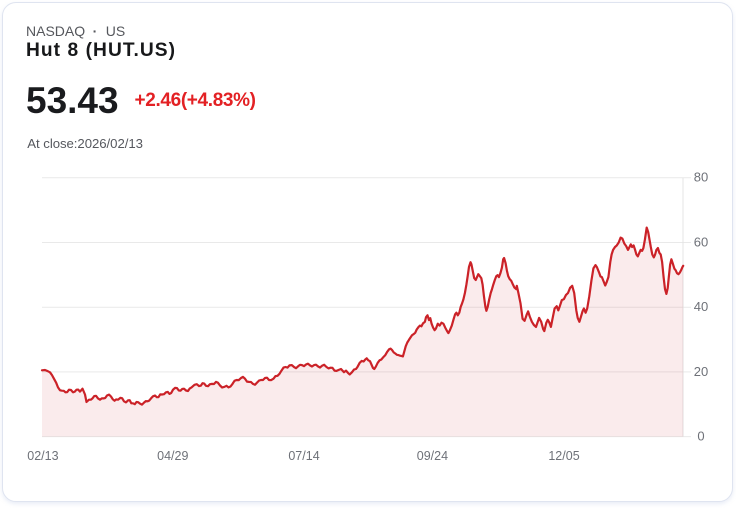 This screenshot has height=508, width=736. What do you see at coordinates (172, 456) in the screenshot?
I see `svg-text: 04/29` at bounding box center [172, 456].